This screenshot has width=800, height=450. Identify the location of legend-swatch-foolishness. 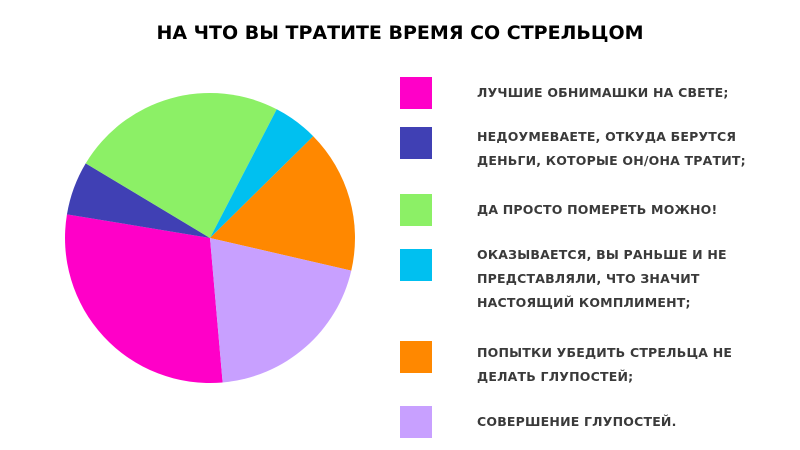
(416, 422).